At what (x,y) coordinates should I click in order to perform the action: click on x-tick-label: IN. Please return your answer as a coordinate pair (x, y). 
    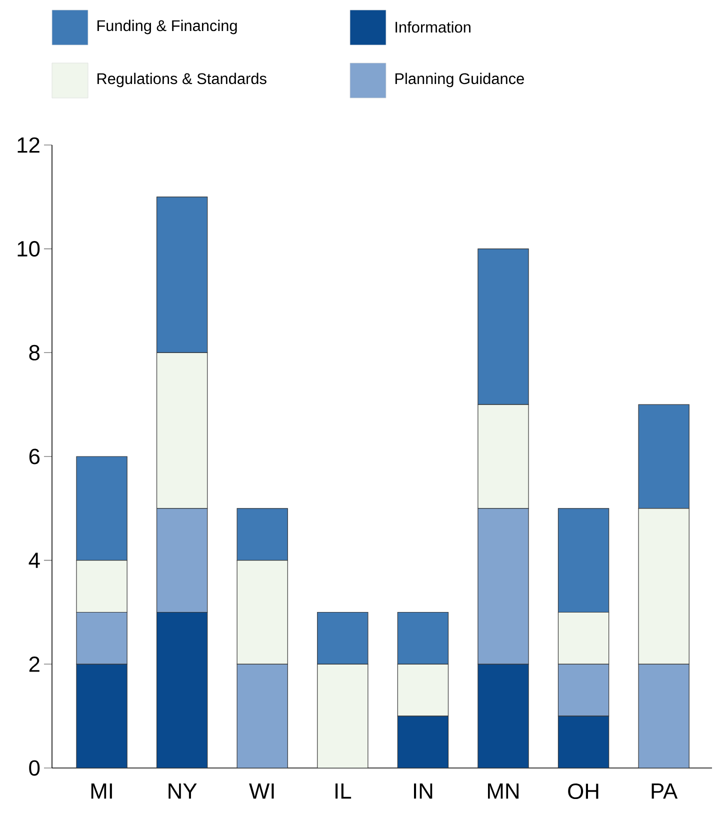
    Looking at the image, I should click on (423, 791).